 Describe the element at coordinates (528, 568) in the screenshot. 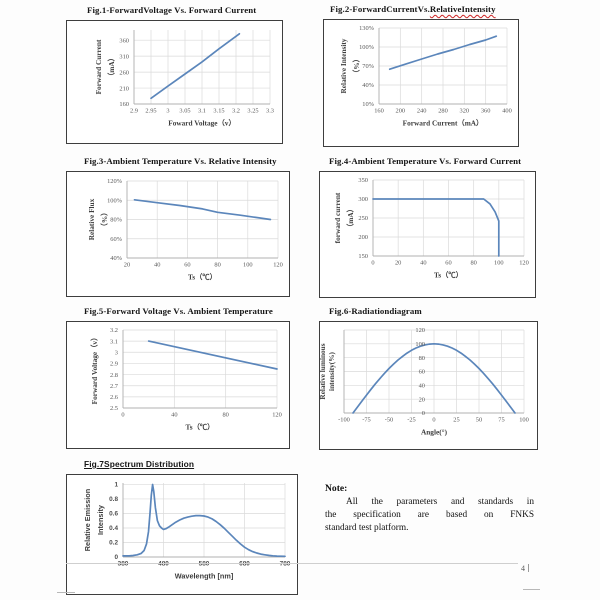

I see `page-number-caret` at that location.